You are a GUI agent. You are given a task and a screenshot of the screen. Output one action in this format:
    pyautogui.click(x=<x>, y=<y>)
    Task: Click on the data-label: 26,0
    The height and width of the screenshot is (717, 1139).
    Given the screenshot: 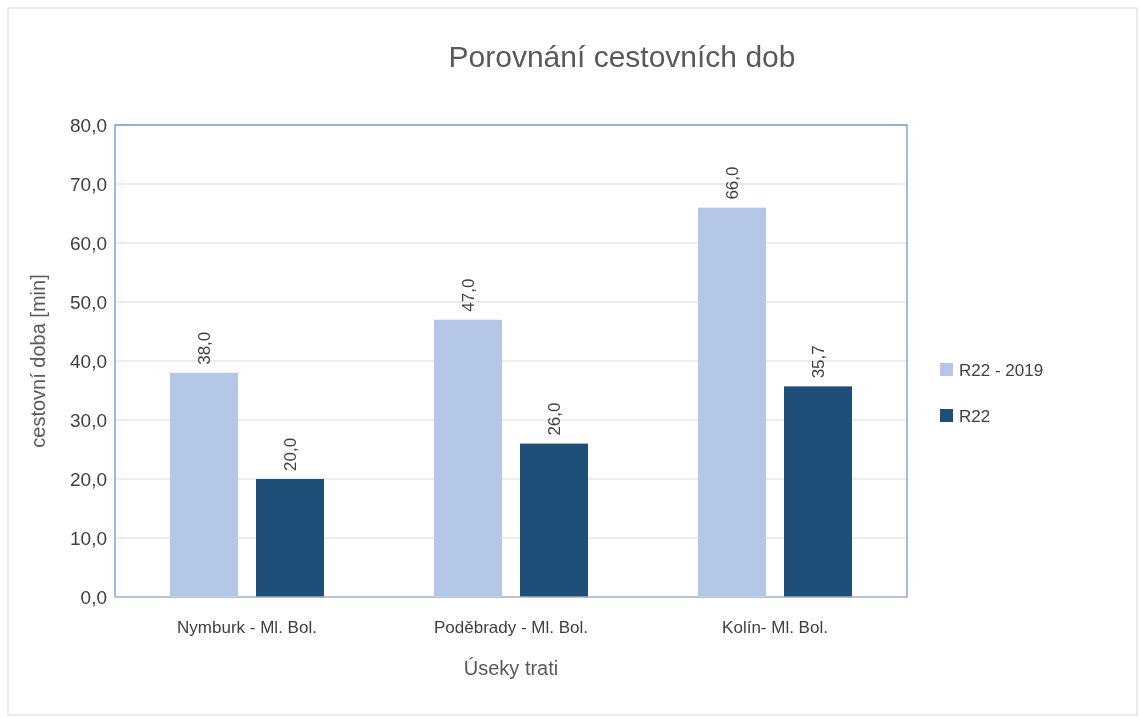 What is the action you would take?
    pyautogui.click(x=554, y=419)
    